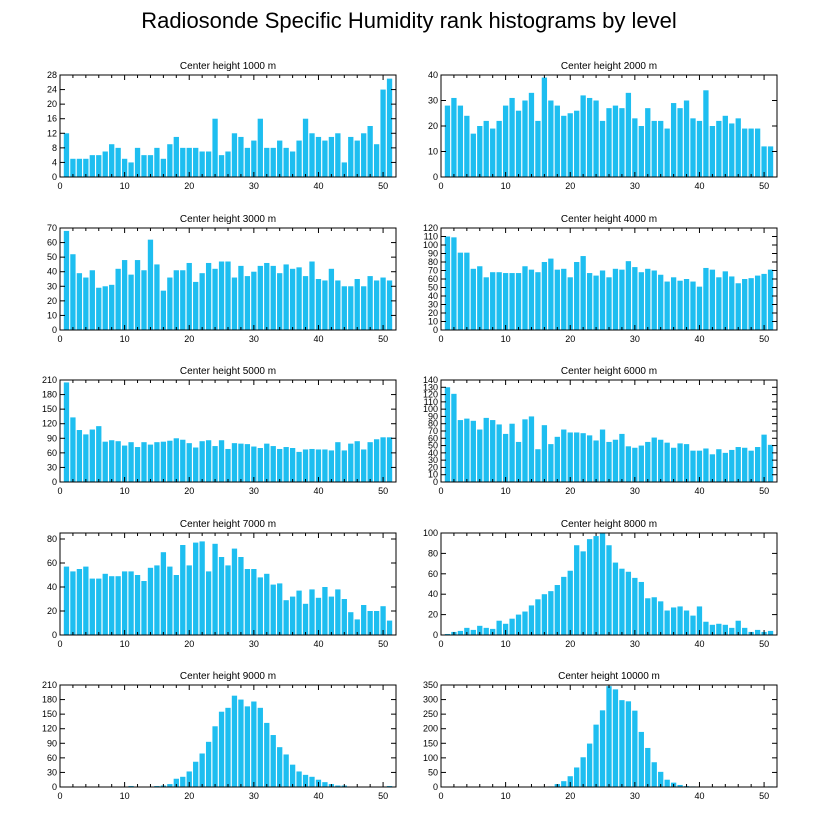  I want to click on y-tick-label: 90, so click(433, 254).